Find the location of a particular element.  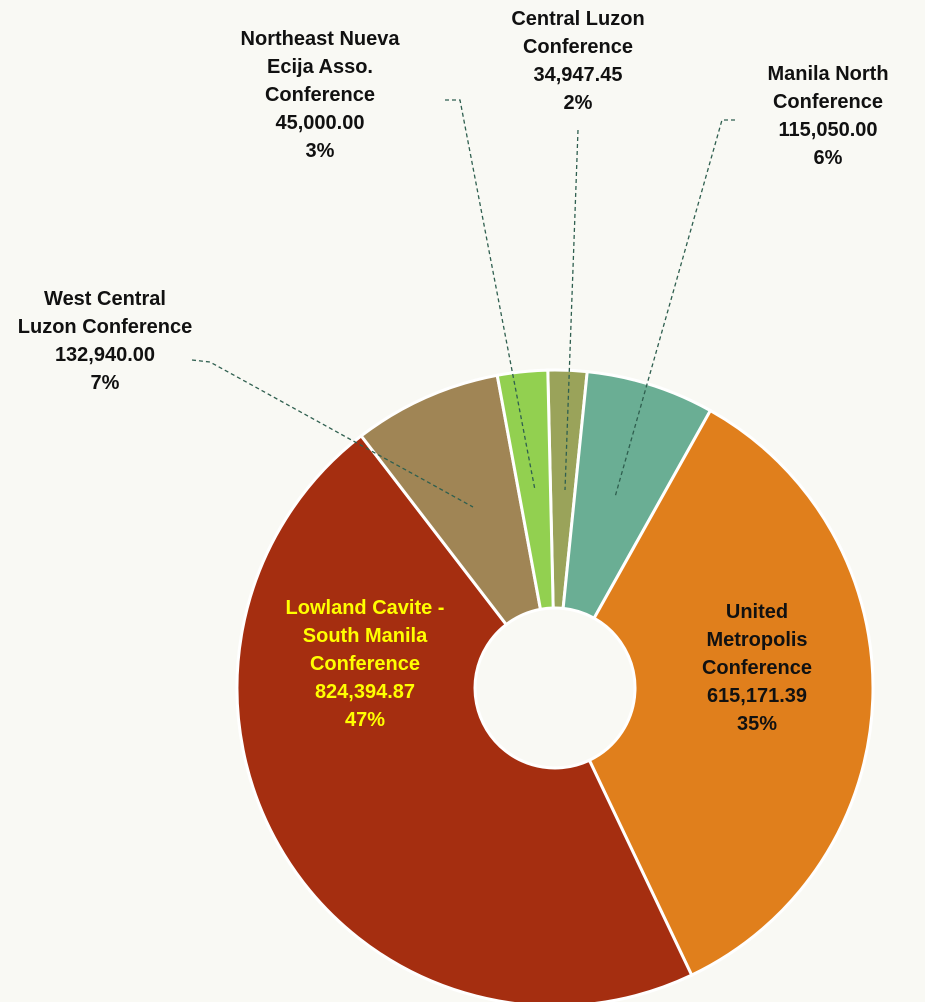

value-label: 3% is located at coordinates (320, 151).